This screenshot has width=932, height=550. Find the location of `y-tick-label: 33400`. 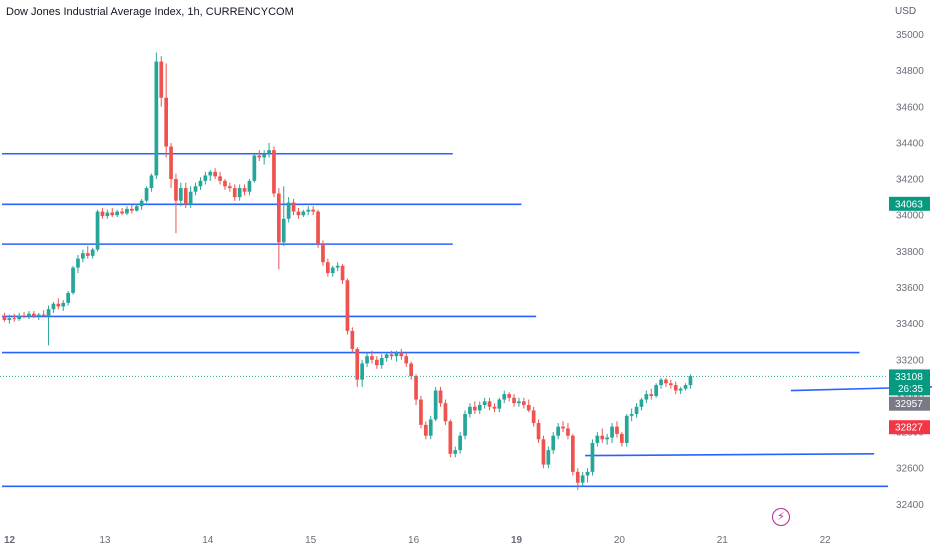

y-tick-label: 33400 is located at coordinates (910, 324).